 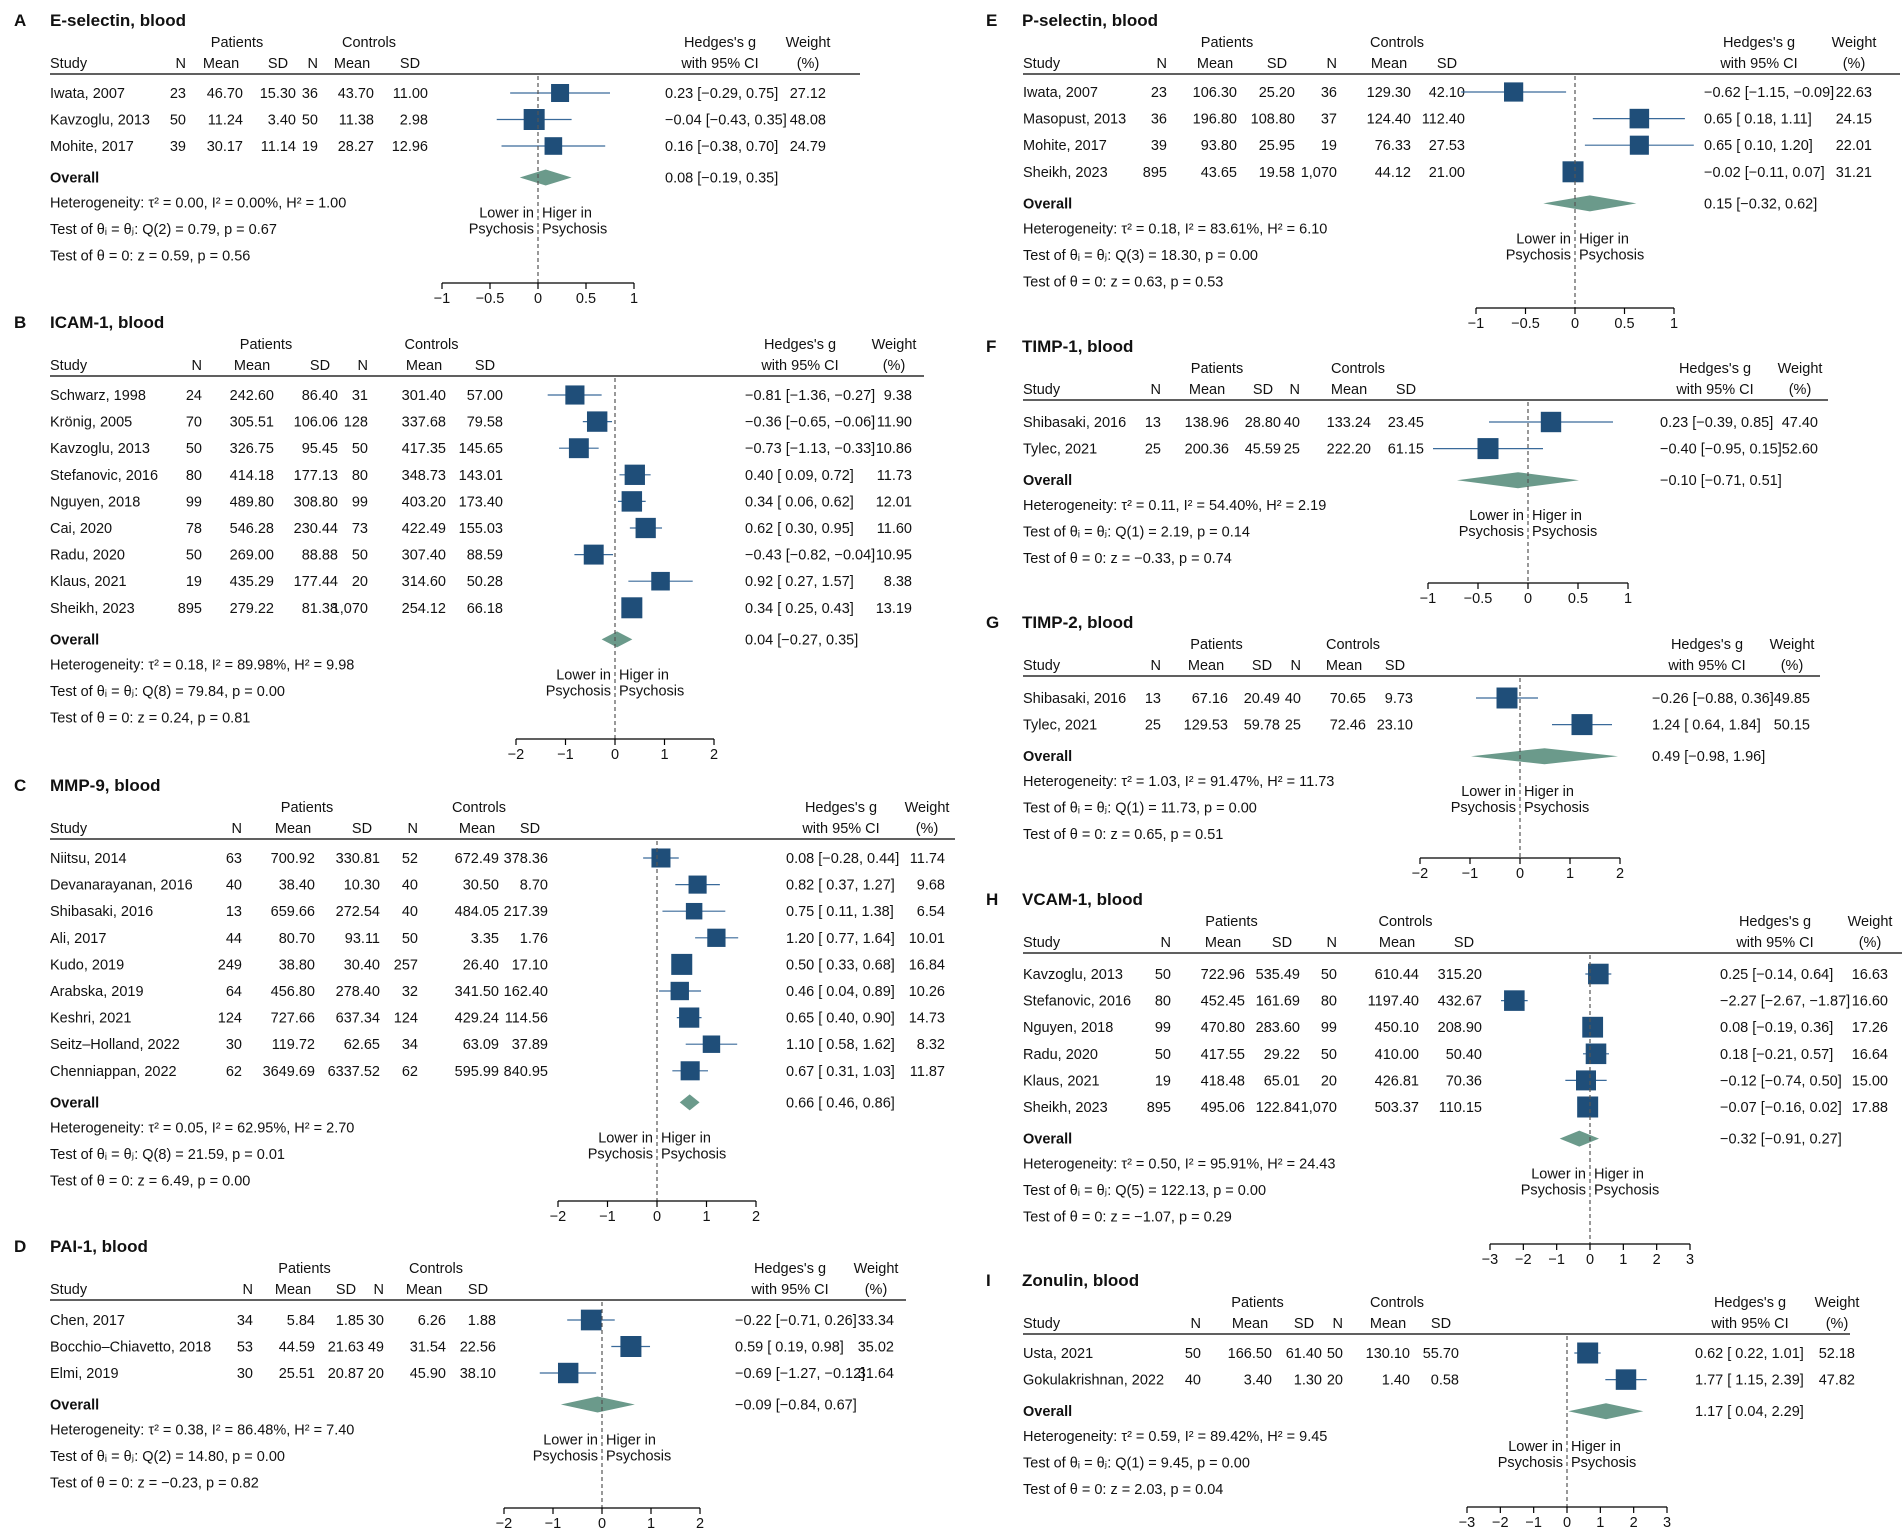 I want to click on study-name: Usta, 2021, so click(x=1058, y=1354).